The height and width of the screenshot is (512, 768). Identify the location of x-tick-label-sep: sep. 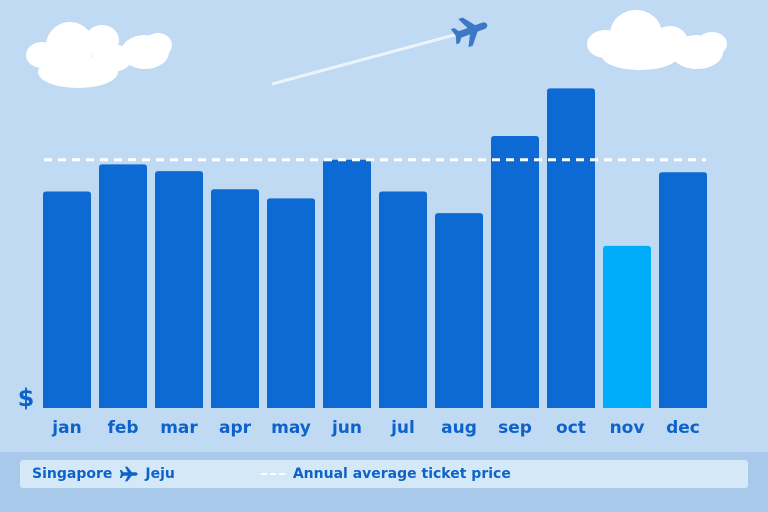
(515, 428).